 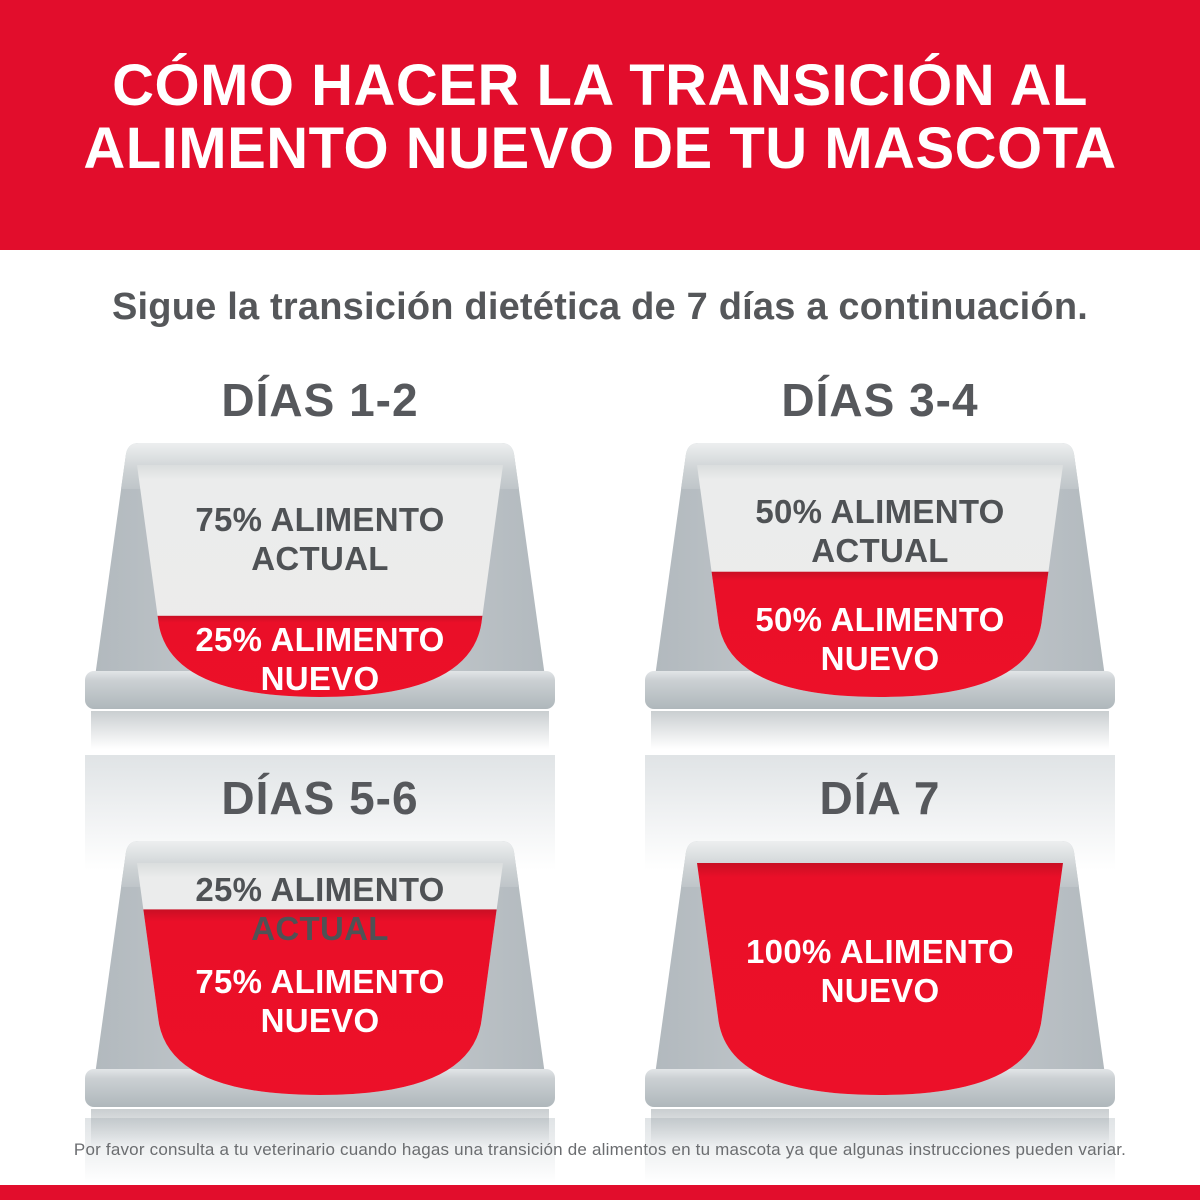 I want to click on current-food-label: 25% ALIMENTO ACTUAL, so click(x=320, y=909).